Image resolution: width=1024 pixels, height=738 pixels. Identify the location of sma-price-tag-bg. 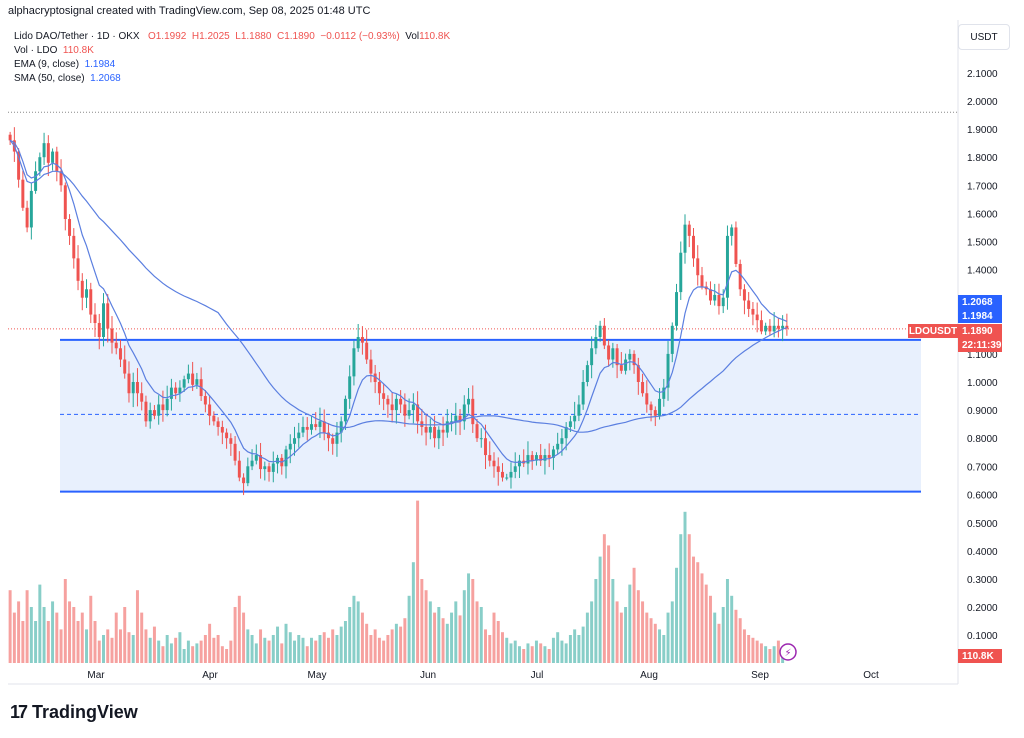
(980, 302).